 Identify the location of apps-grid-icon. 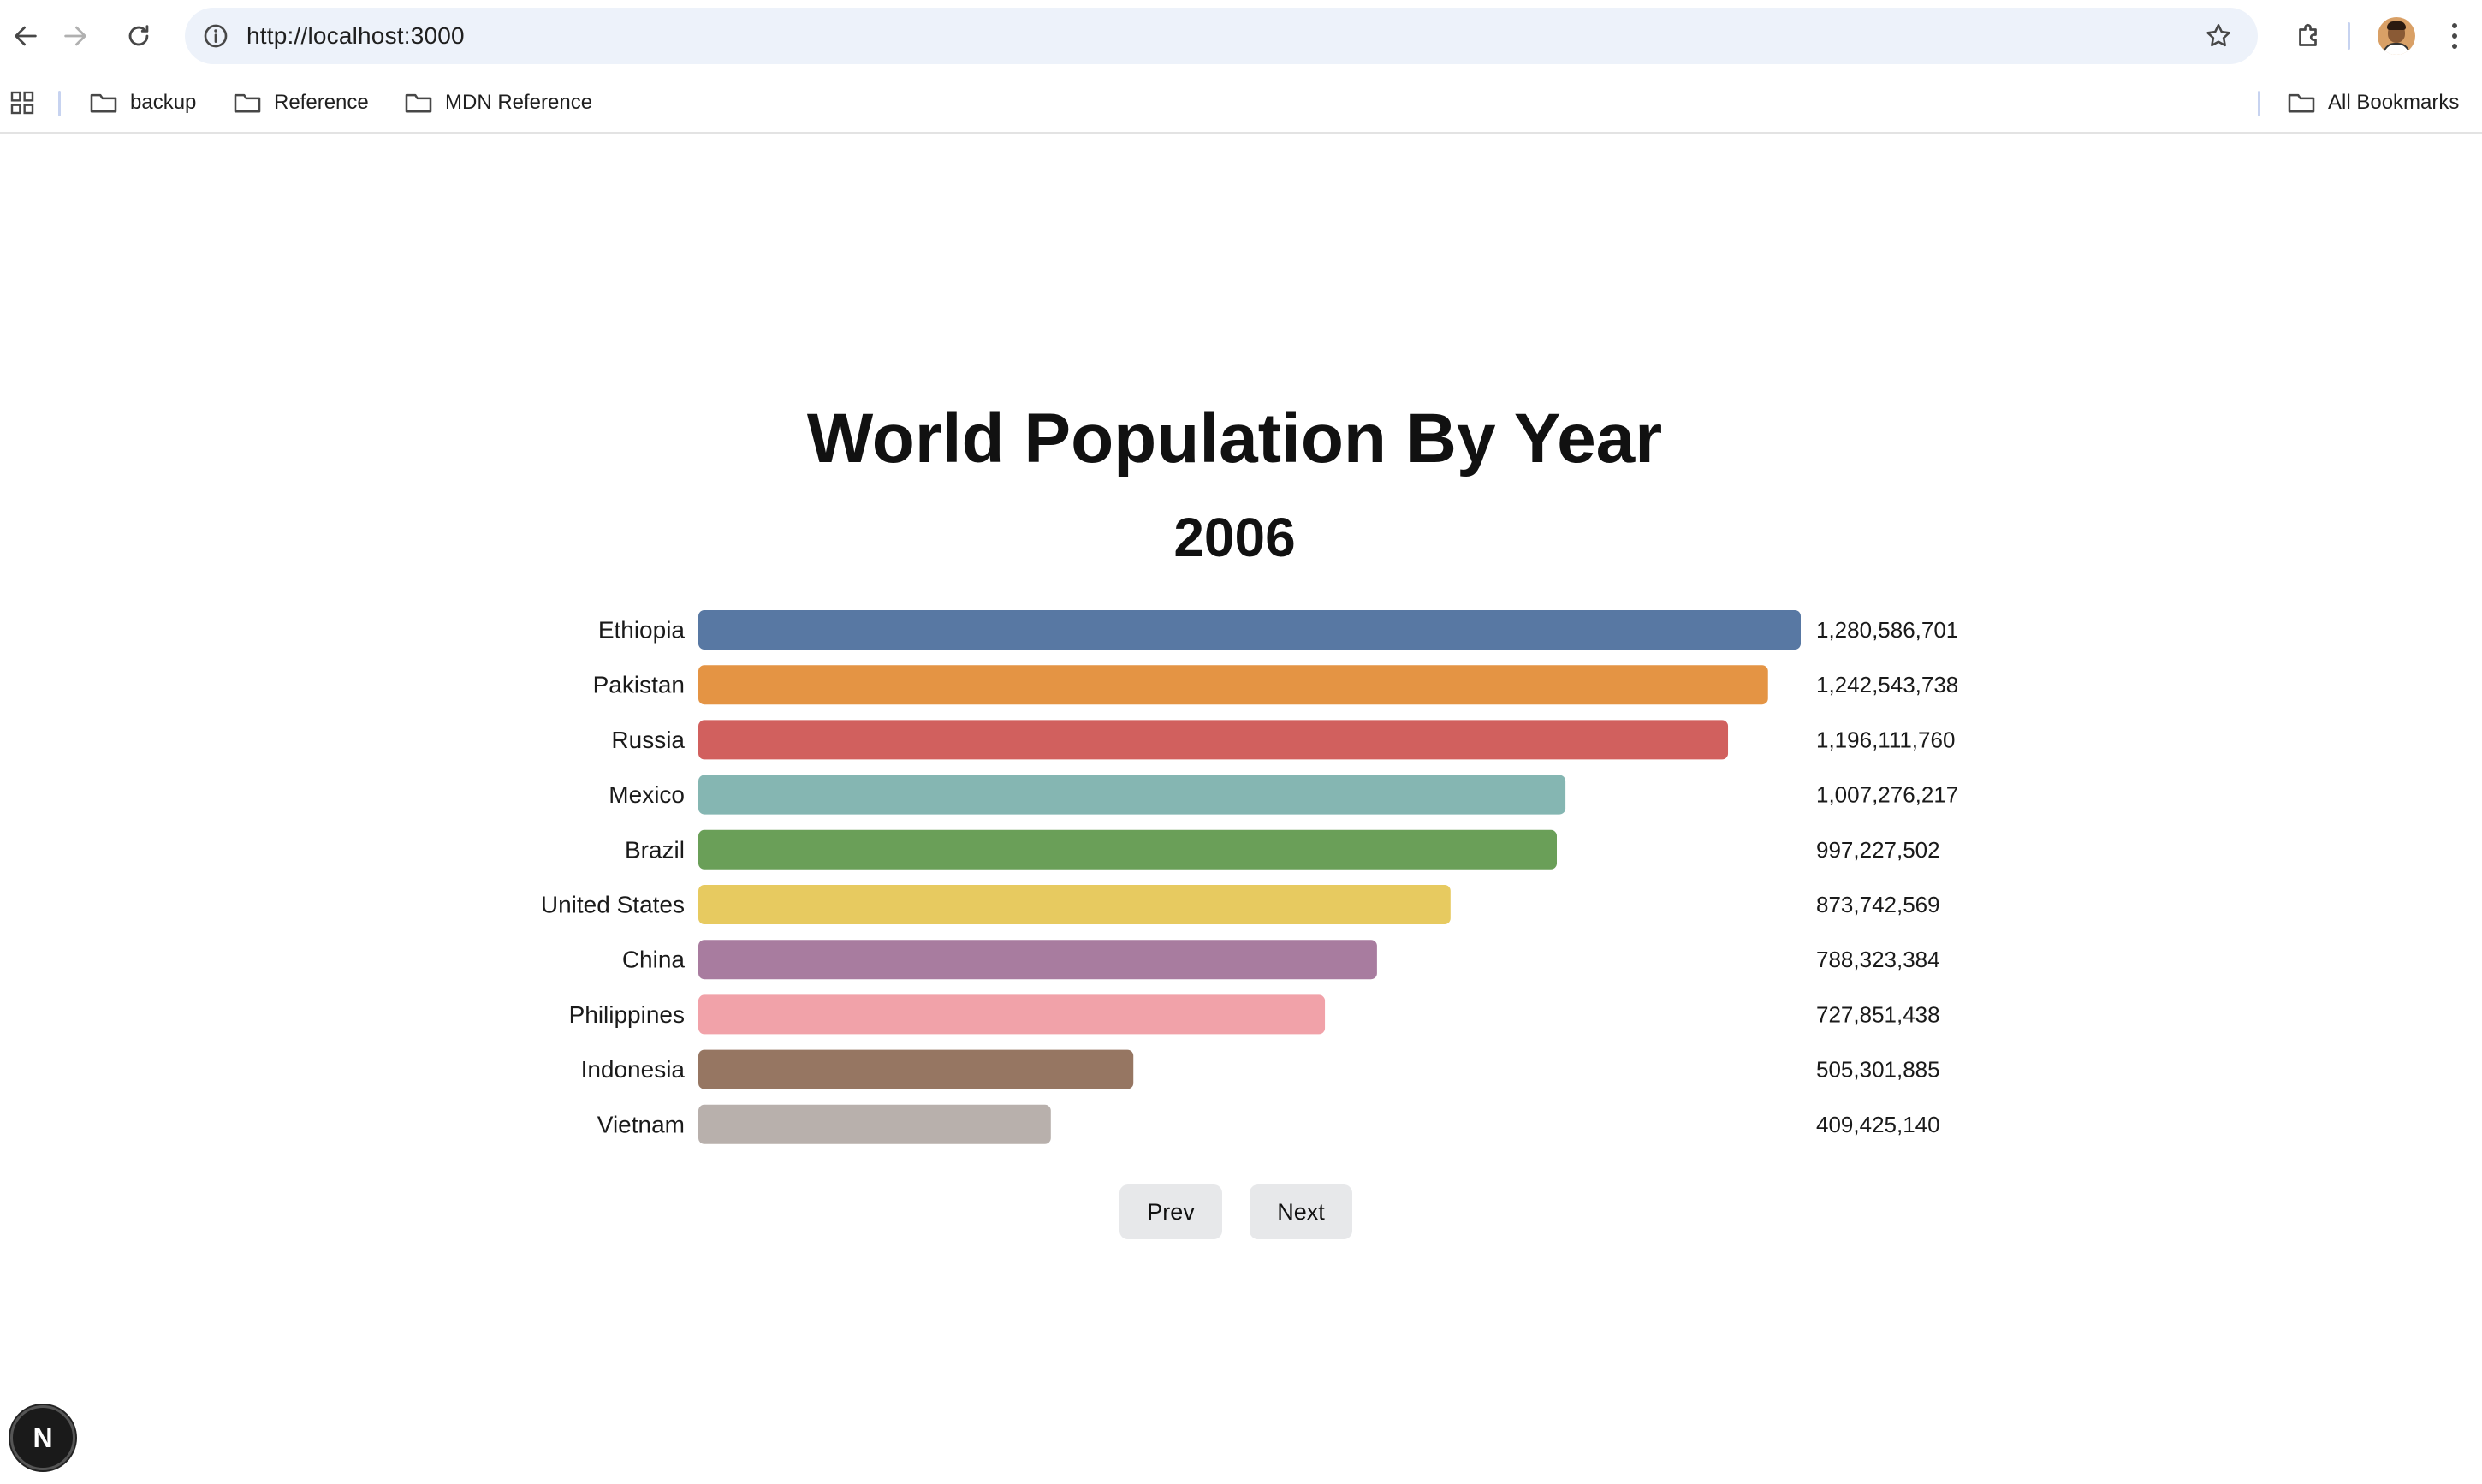
(22, 103).